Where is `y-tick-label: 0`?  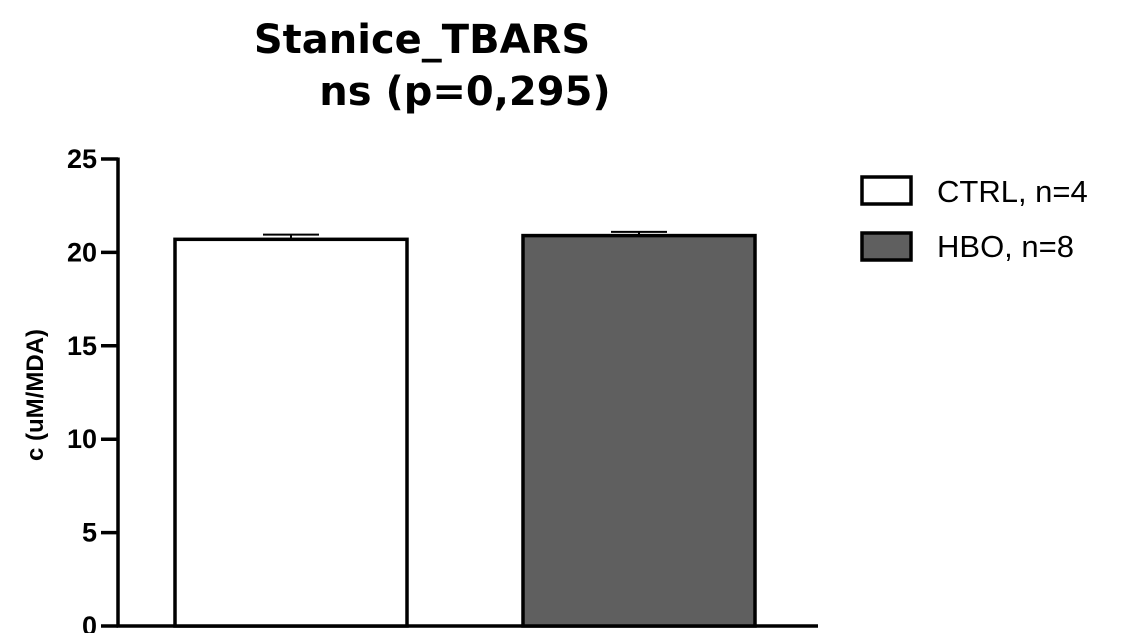
y-tick-label: 0 is located at coordinates (89, 622).